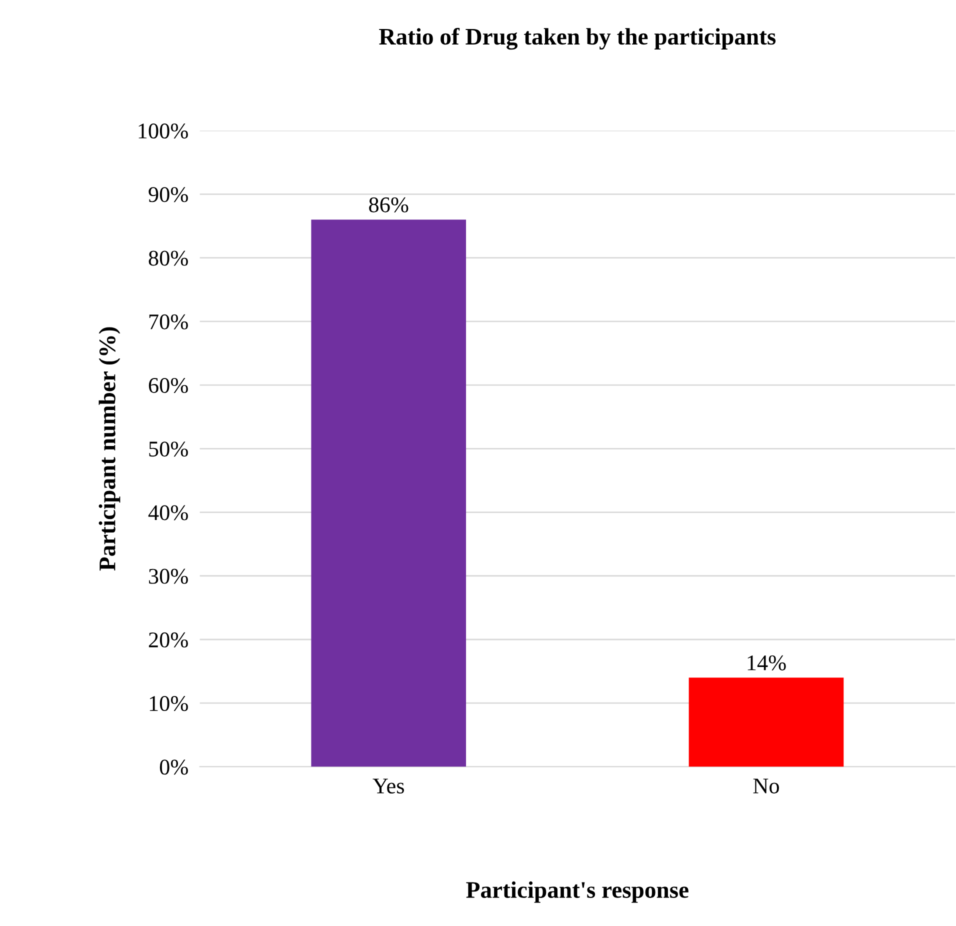 The image size is (956, 926). Describe the element at coordinates (168, 449) in the screenshot. I see `y-tick-label: 50%` at that location.